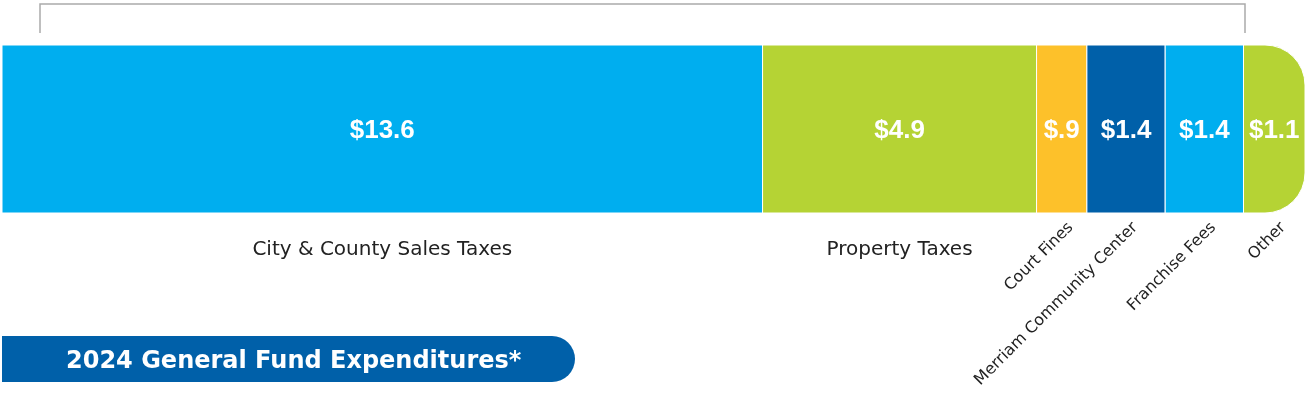 The image size is (1315, 405). What do you see at coordinates (899, 129) in the screenshot?
I see `data-label: $4.9` at bounding box center [899, 129].